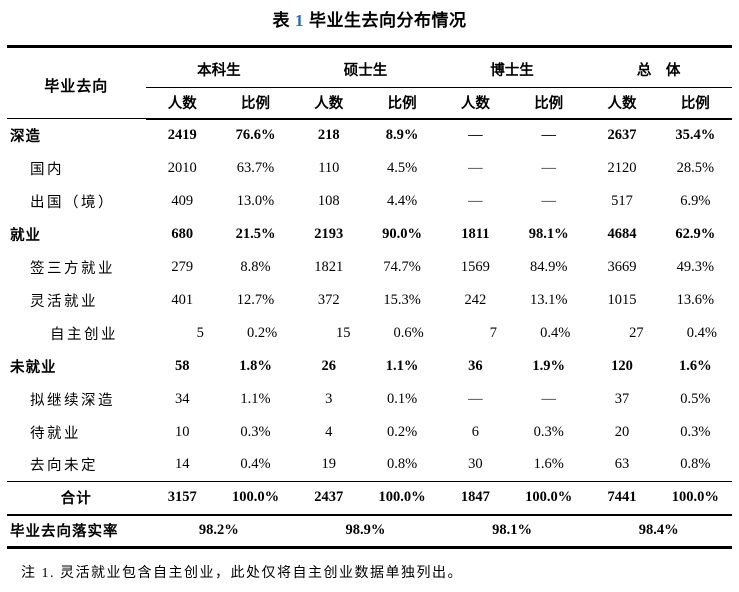 The height and width of the screenshot is (592, 739). Describe the element at coordinates (475, 299) in the screenshot. I see `table-cell: 242` at that location.